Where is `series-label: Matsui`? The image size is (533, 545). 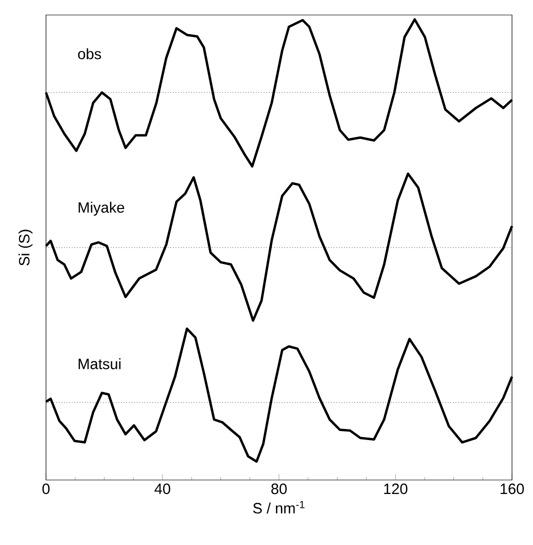 series-label: Matsui is located at coordinates (99, 364).